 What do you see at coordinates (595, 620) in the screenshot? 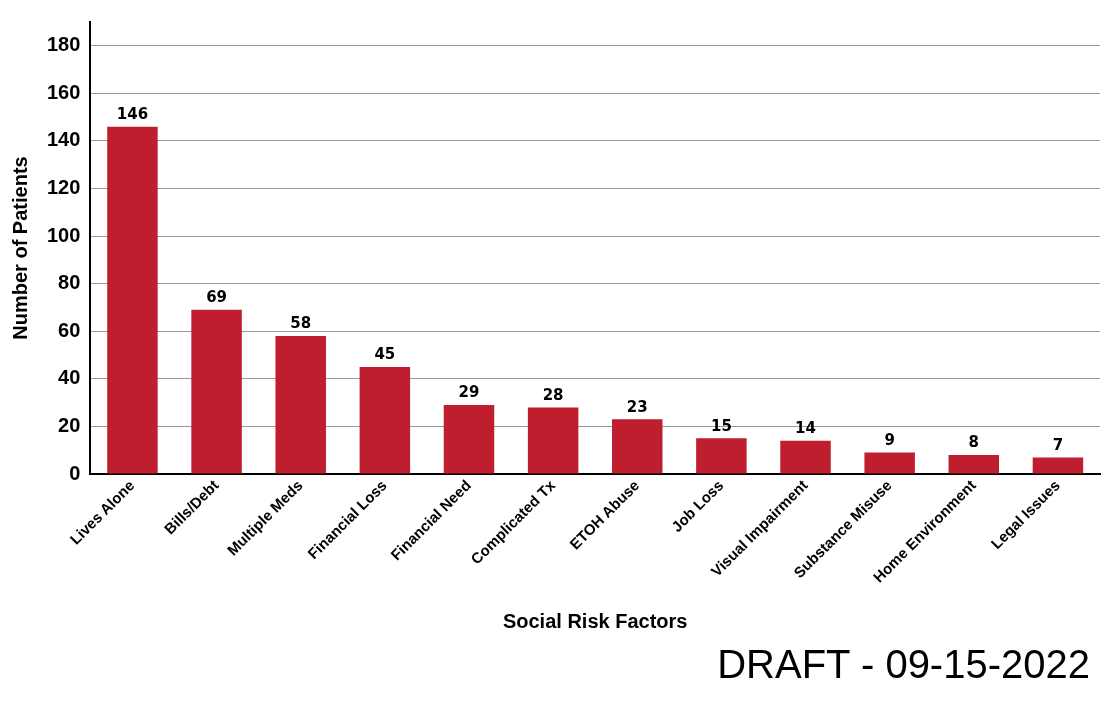
I see `x-axis-title: Social Risk Factors` at bounding box center [595, 620].